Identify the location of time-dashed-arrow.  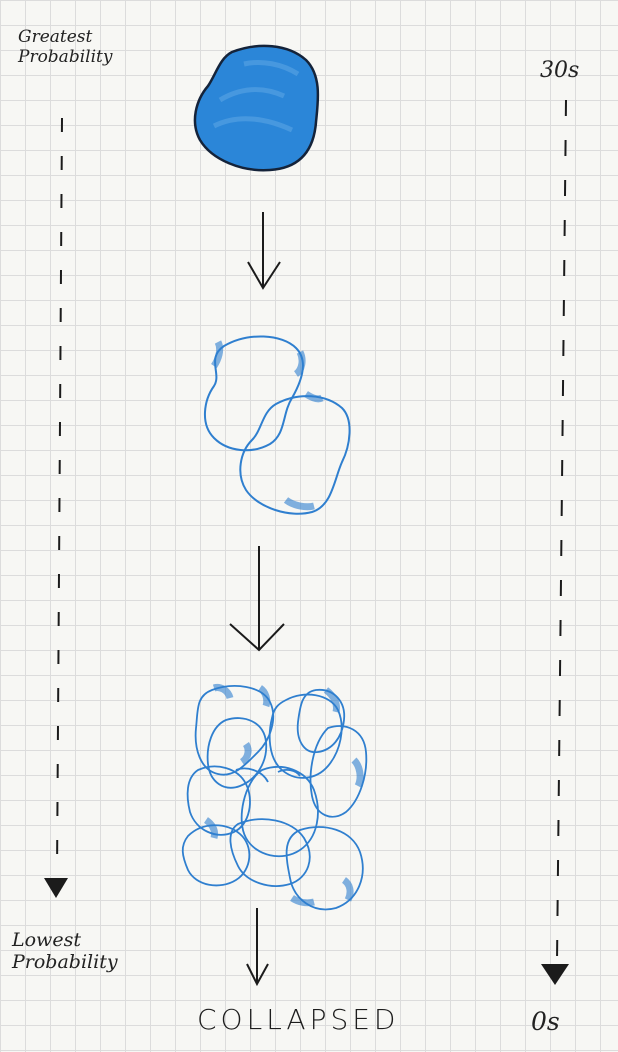
(555, 542).